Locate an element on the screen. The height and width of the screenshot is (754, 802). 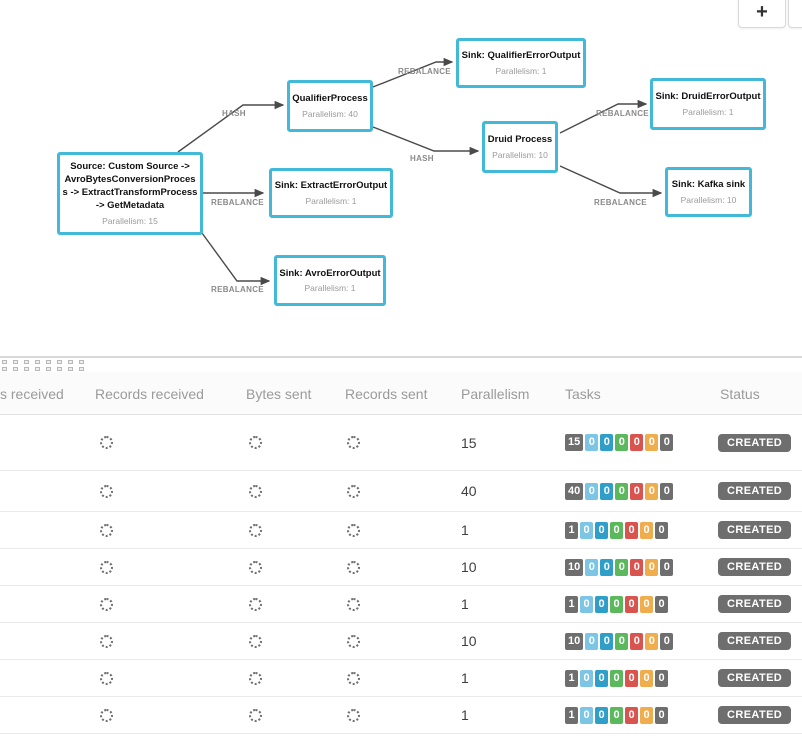
table-row: 40 40 0 0 0 0 0 0 CREATED is located at coordinates (401, 491).